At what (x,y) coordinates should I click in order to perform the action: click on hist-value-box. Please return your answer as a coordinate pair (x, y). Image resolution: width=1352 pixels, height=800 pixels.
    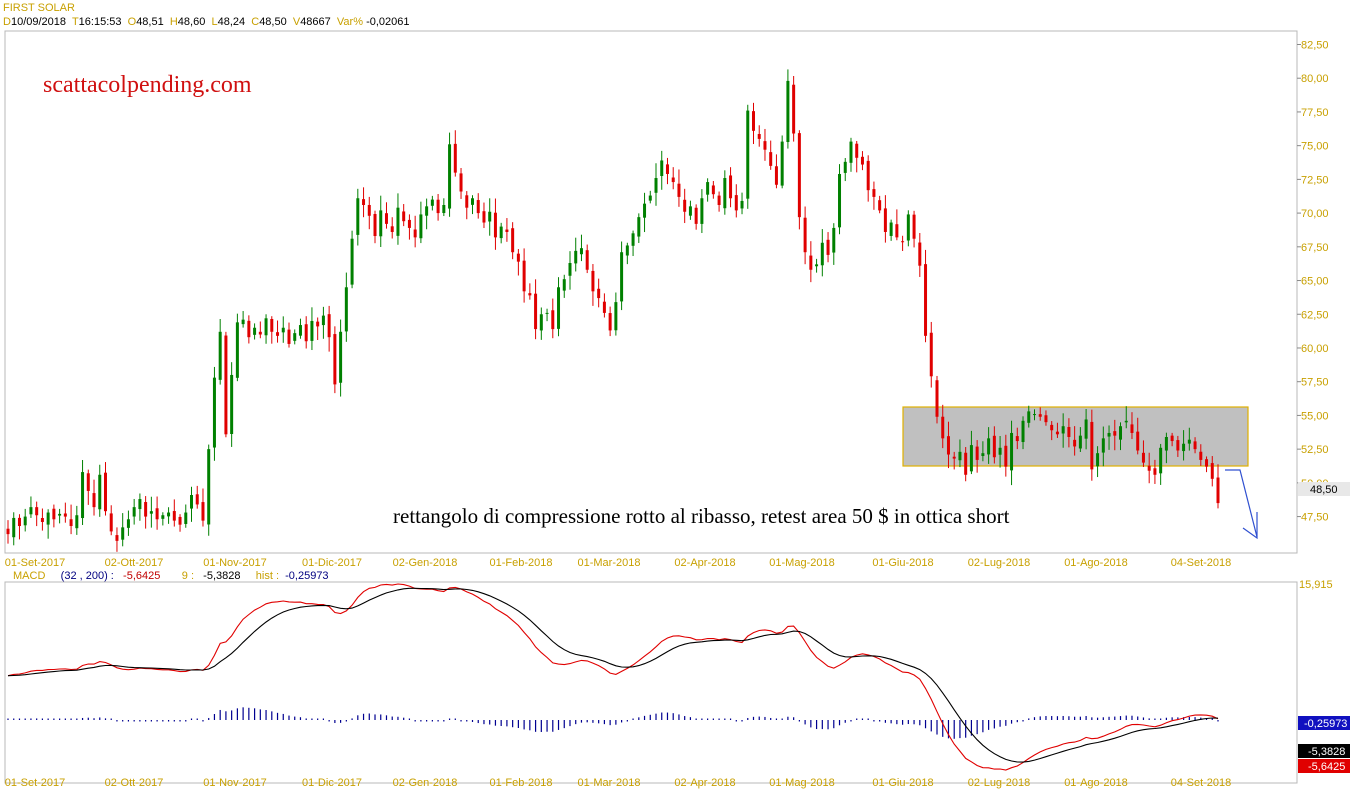
    Looking at the image, I should click on (1324, 723).